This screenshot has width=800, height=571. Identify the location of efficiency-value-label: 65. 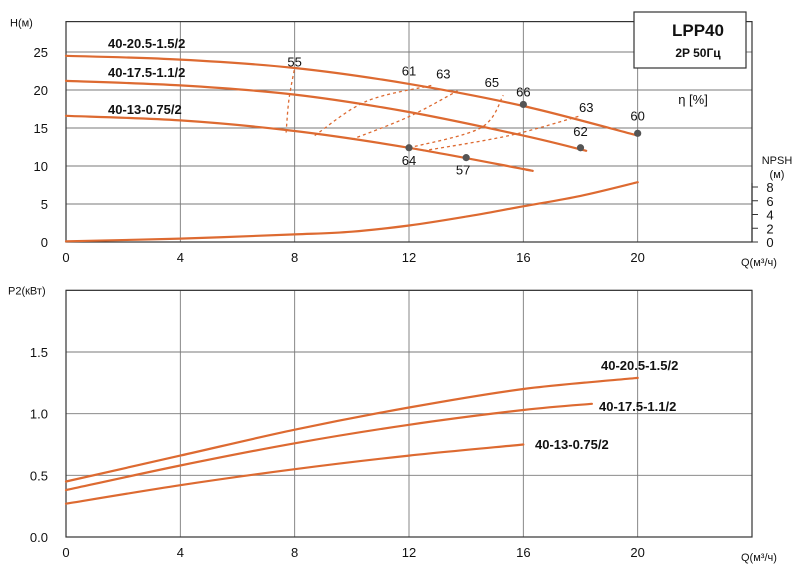
(492, 82).